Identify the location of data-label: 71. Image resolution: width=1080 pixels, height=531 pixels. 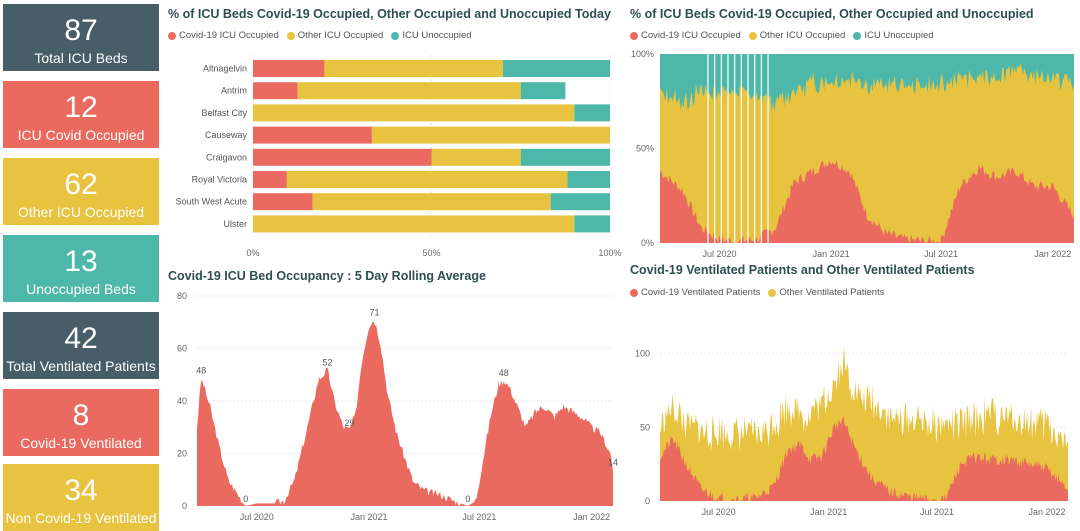
(374, 313).